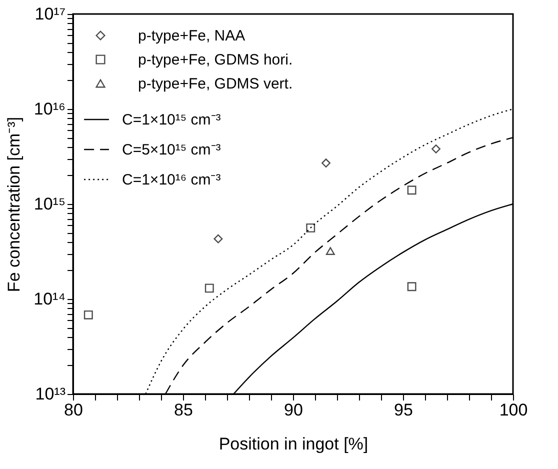 This screenshot has height=469, width=558. What do you see at coordinates (171, 180) in the screenshot?
I see `legend-label: C=1×10¹⁶ cm⁻³` at bounding box center [171, 180].